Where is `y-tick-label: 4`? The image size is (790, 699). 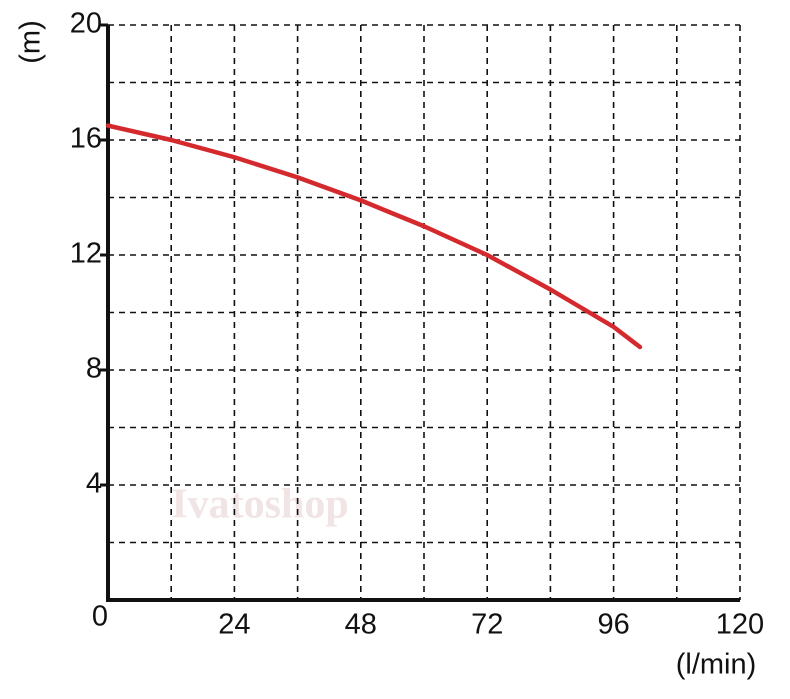
y-tick-label: 4 is located at coordinates (94, 484).